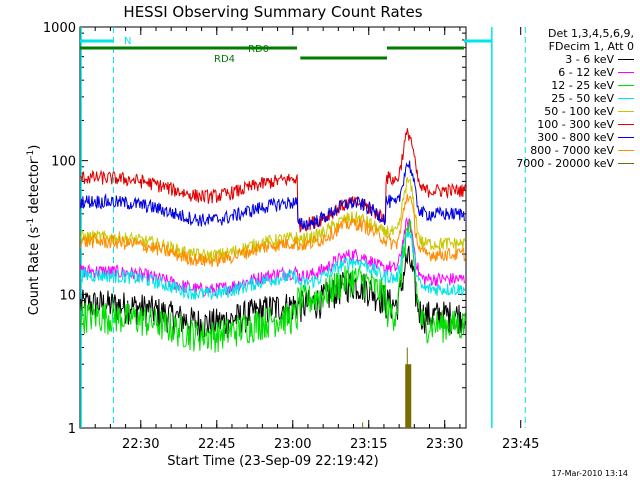  Describe the element at coordinates (273, 195) in the screenshot. I see `series-line-s7` at that location.